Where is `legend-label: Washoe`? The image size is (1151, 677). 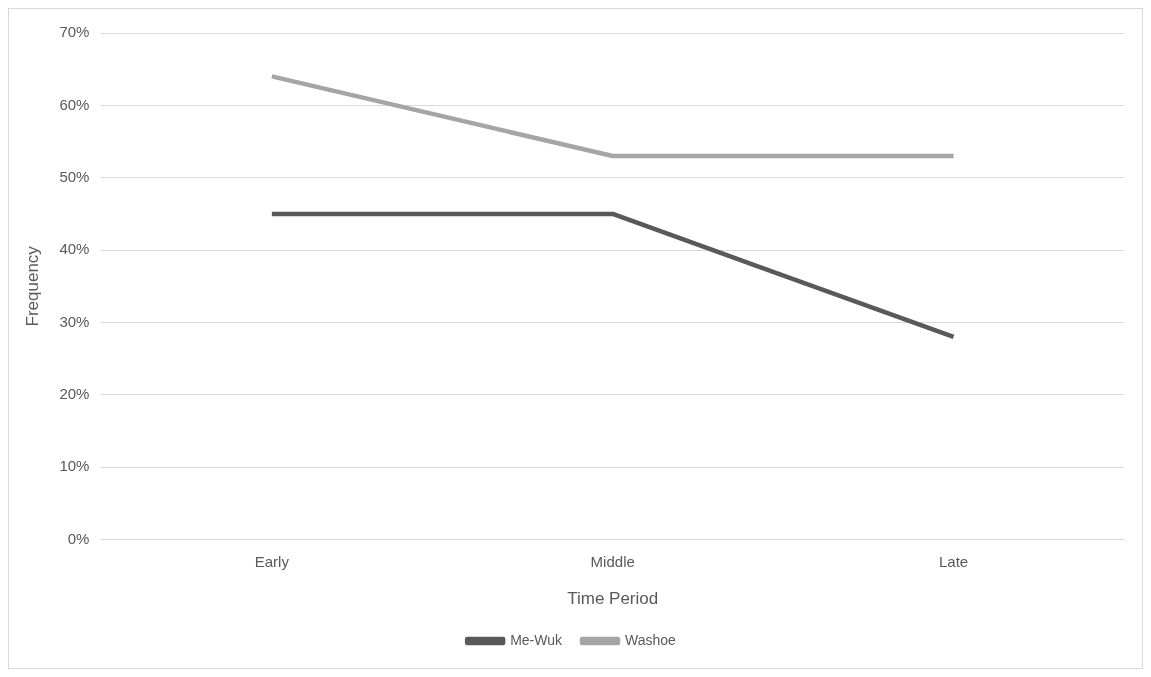
legend-label: Washoe is located at coordinates (651, 639).